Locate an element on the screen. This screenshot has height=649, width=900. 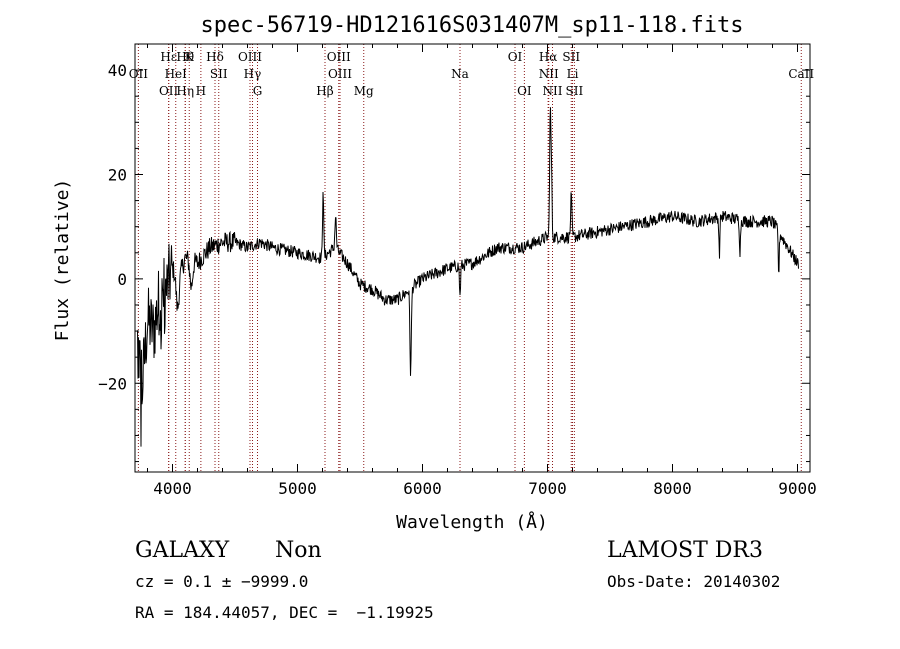
x-tick-label: 7000 is located at coordinates (547, 488).